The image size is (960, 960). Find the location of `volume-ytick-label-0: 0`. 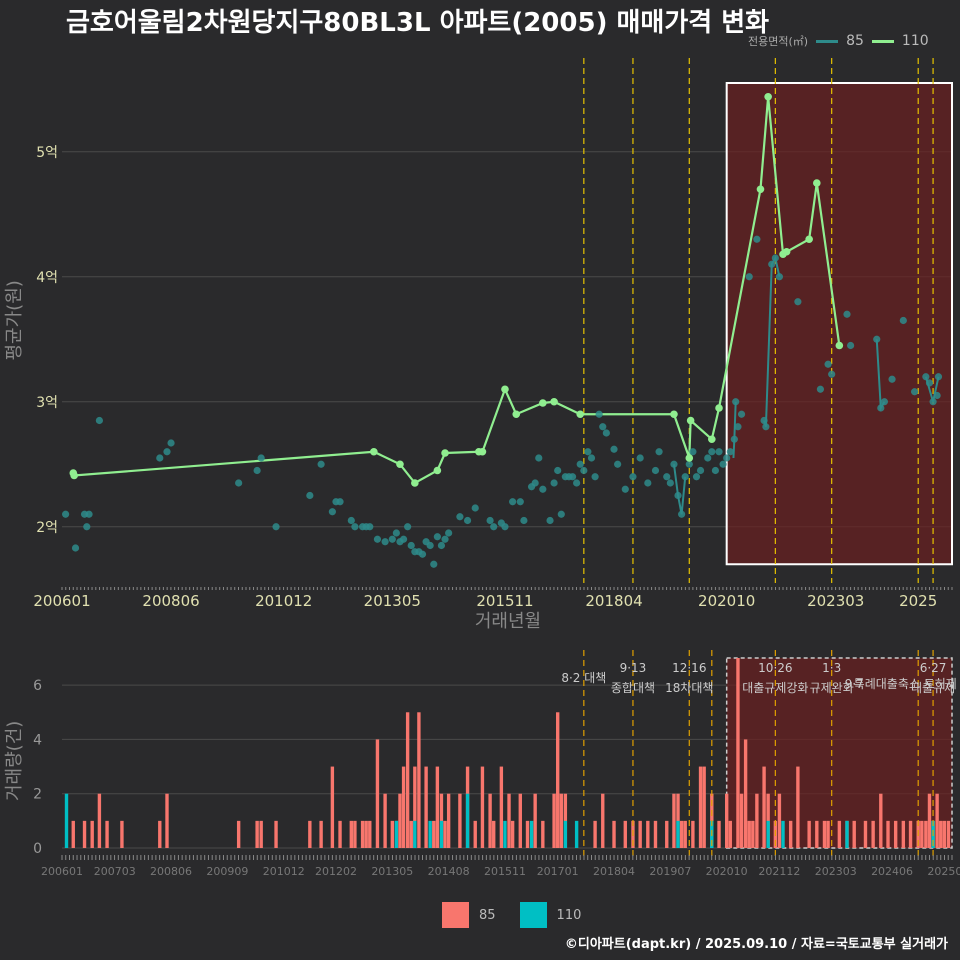

volume-ytick-label-0: 0 is located at coordinates (37, 849).